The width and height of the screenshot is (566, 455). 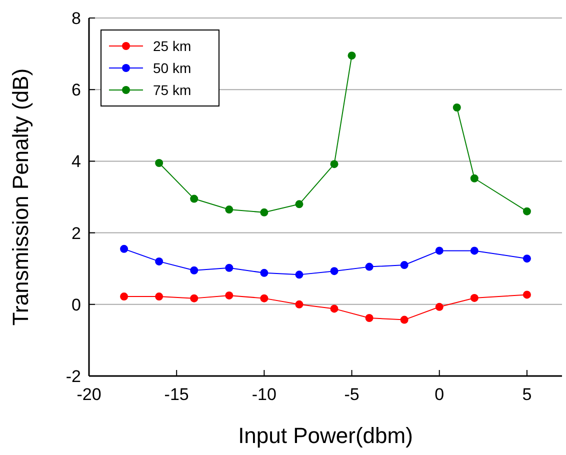 I want to click on legend-label: 75 km, so click(x=172, y=90).